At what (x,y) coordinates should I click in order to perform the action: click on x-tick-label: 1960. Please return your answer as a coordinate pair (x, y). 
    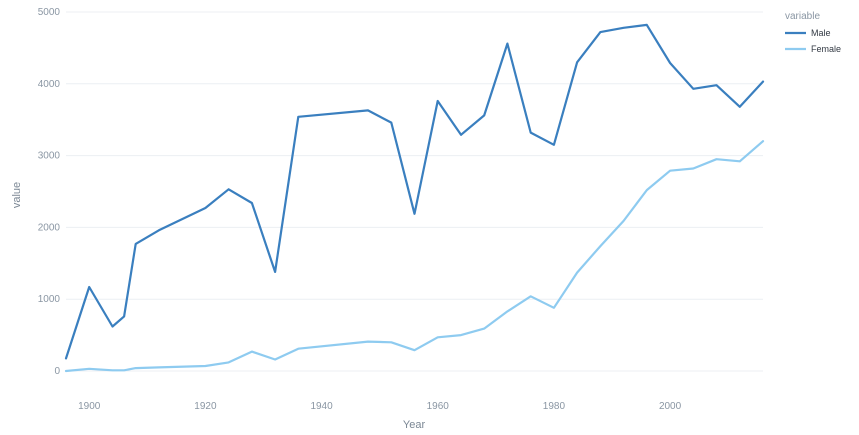
    Looking at the image, I should click on (438, 406).